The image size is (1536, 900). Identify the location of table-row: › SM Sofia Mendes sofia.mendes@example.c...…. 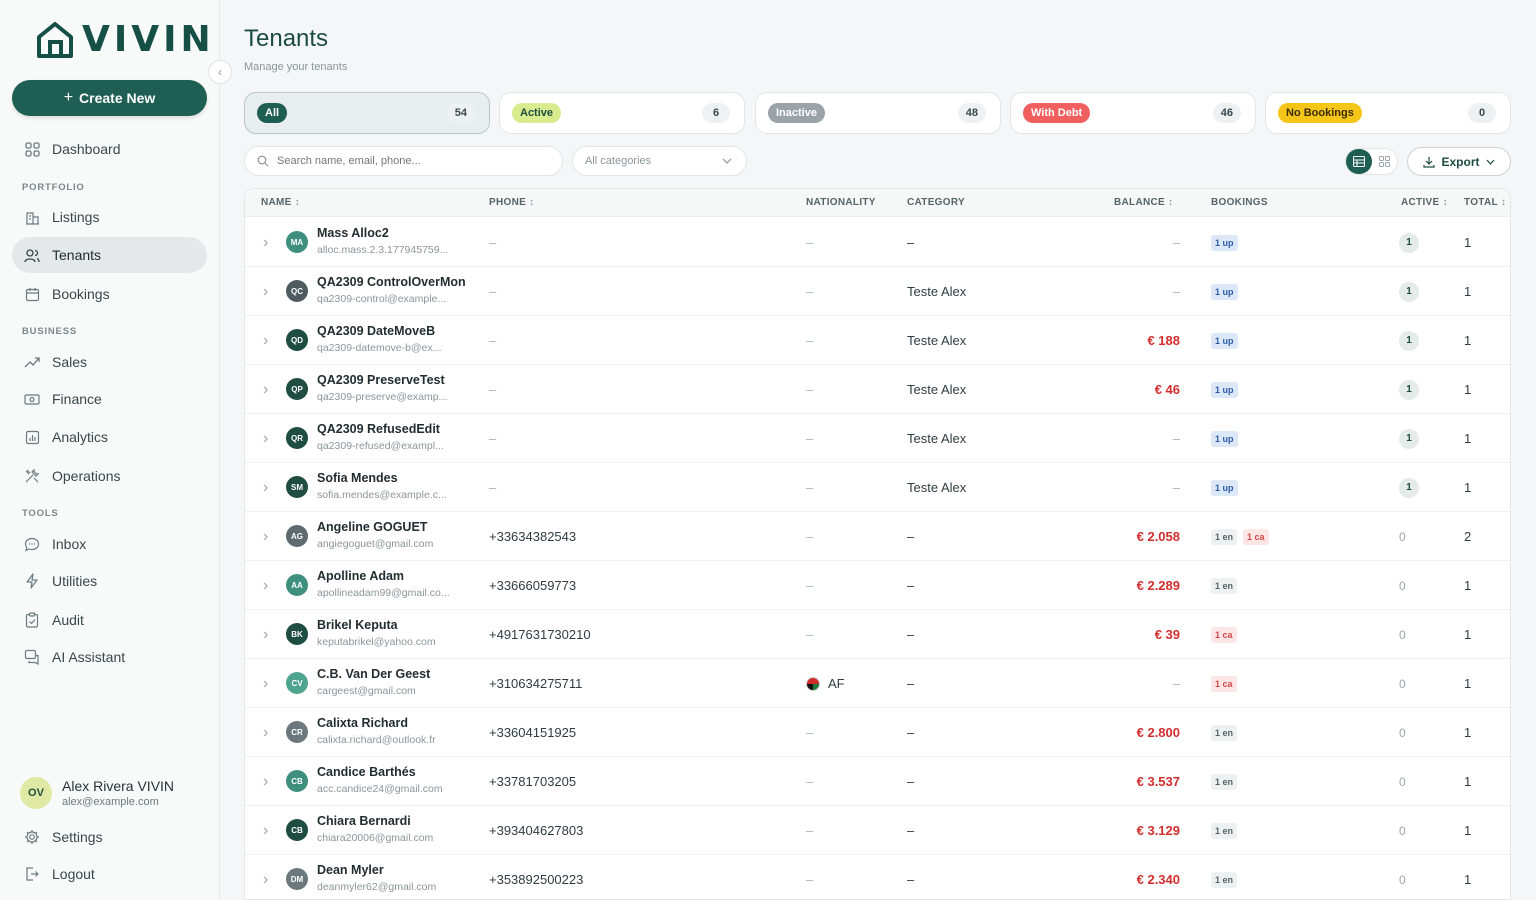
(877, 487).